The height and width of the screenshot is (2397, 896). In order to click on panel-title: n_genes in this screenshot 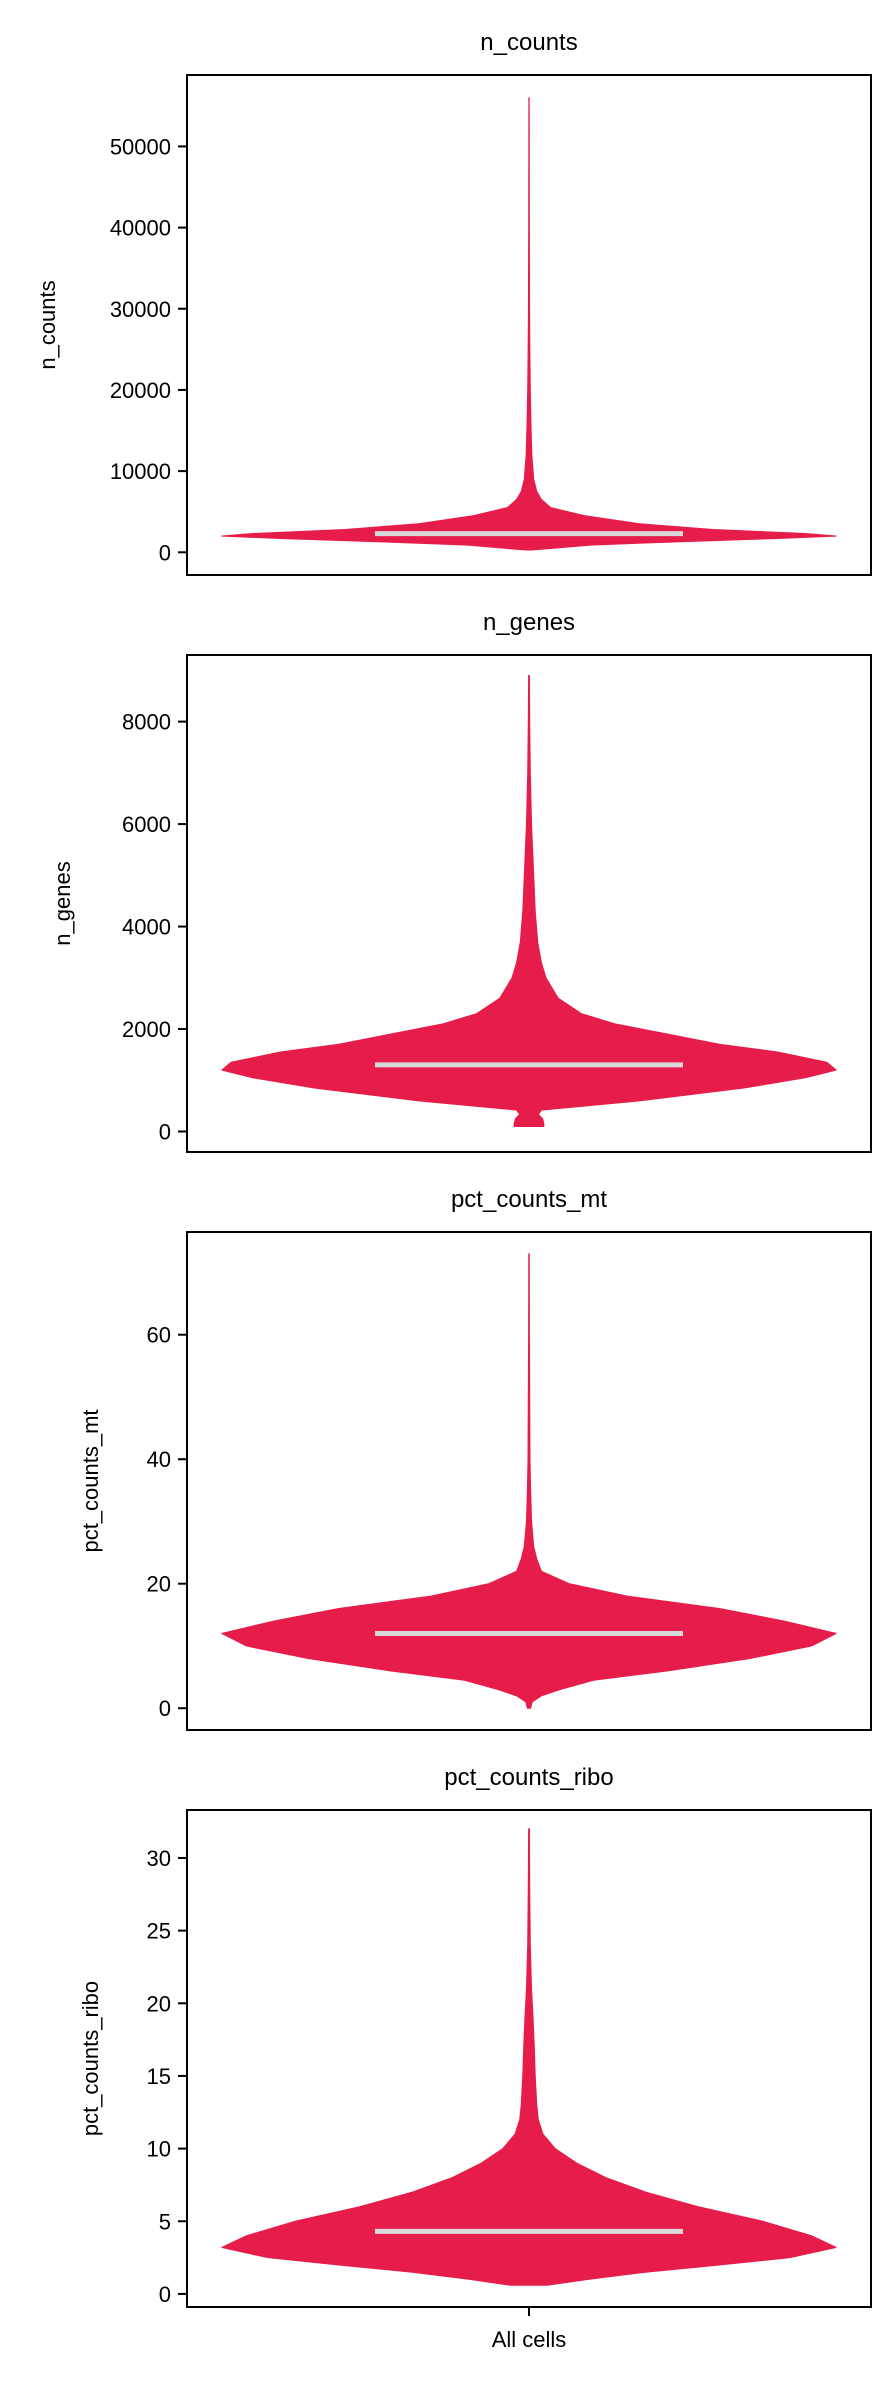, I will do `click(529, 622)`.